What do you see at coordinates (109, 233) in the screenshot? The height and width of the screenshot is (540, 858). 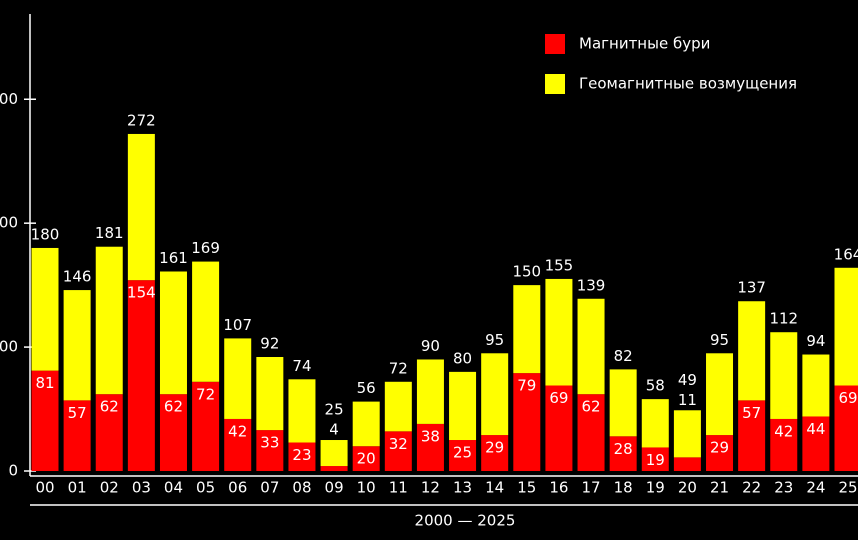 I see `total-label: 181` at bounding box center [109, 233].